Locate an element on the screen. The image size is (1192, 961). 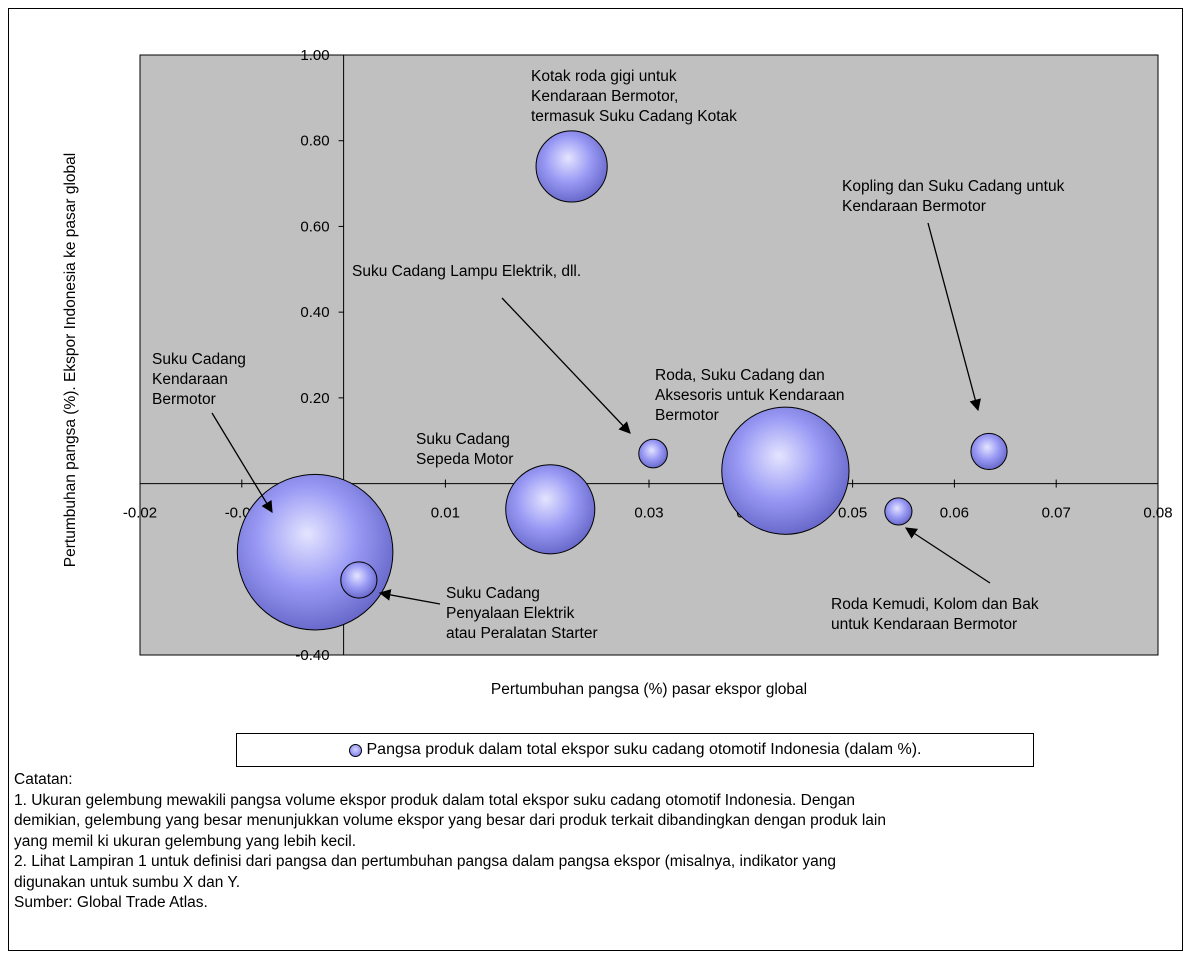
x-tick-label: 0.03 is located at coordinates (648, 513).